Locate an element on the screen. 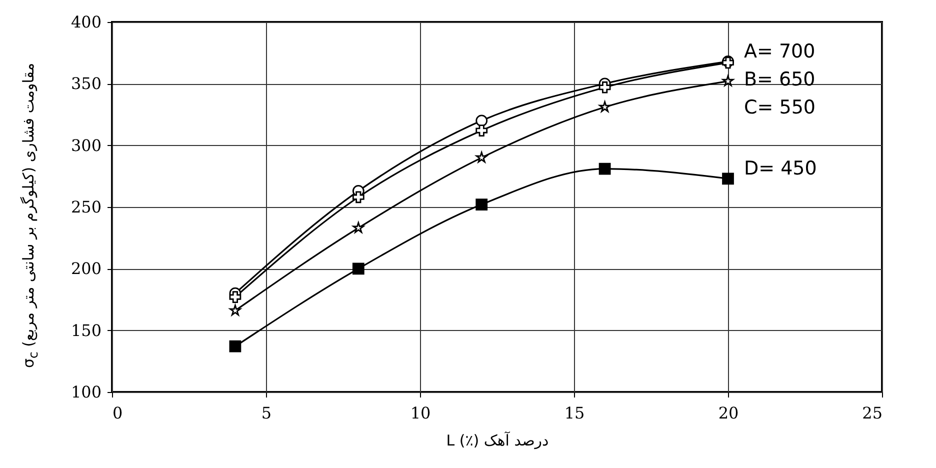 Image resolution: width=936 pixels, height=468 pixels. y-tick-label: 400 is located at coordinates (86, 22).